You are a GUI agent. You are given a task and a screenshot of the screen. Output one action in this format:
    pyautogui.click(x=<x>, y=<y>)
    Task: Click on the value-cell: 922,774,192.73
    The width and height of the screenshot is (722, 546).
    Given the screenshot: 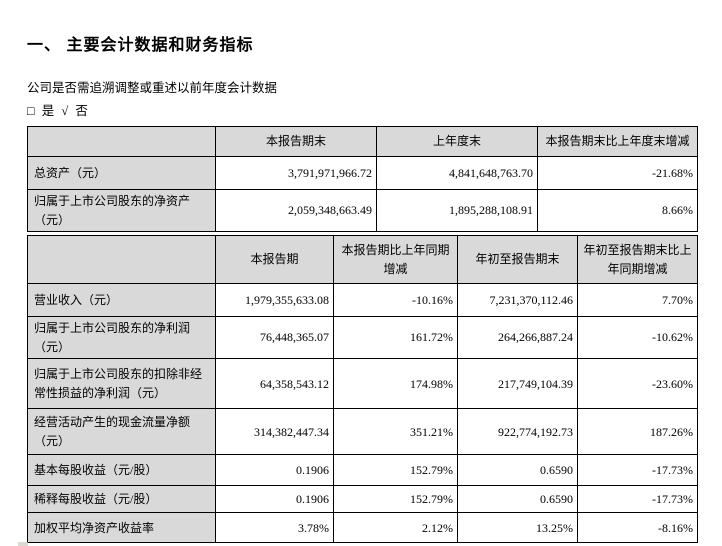 What is the action you would take?
    pyautogui.click(x=517, y=432)
    